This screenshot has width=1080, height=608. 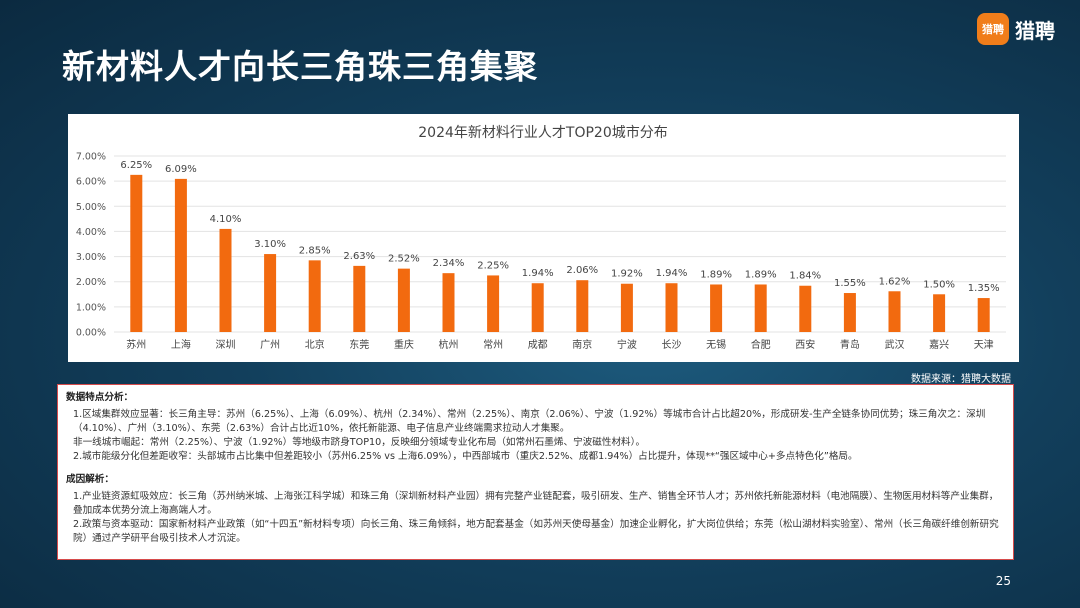 I want to click on y-tick-label: 0.00%, so click(x=91, y=333).